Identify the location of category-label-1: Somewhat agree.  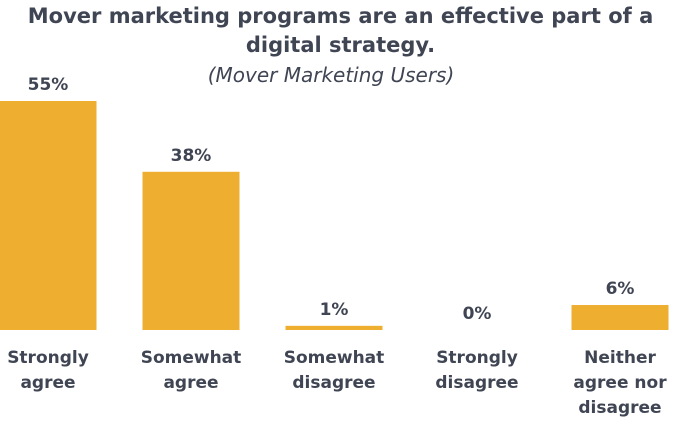
(191, 370).